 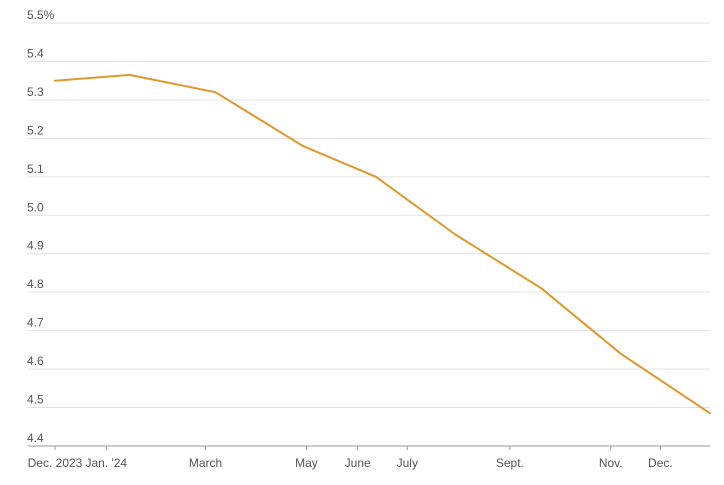 I want to click on y-tick-label: 5.0, so click(x=35, y=207).